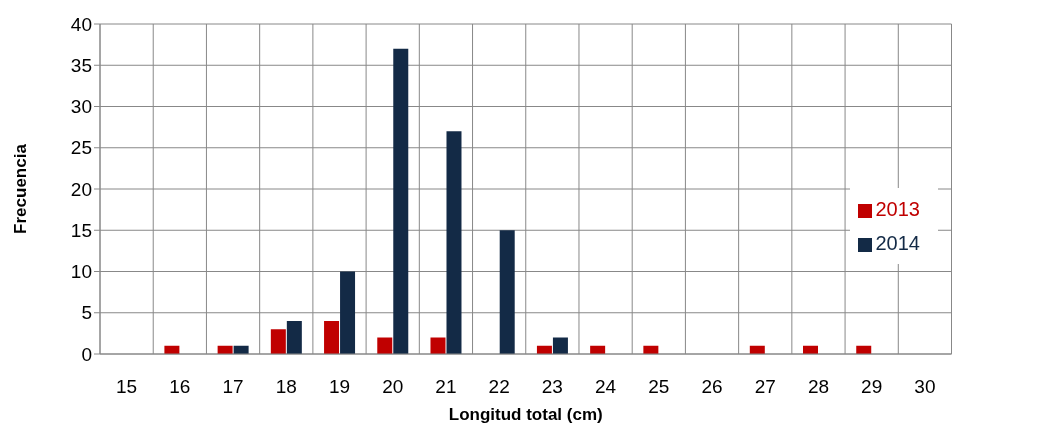 The width and height of the screenshot is (1051, 444). Describe the element at coordinates (86, 313) in the screenshot. I see `y-tick-label: 5` at that location.